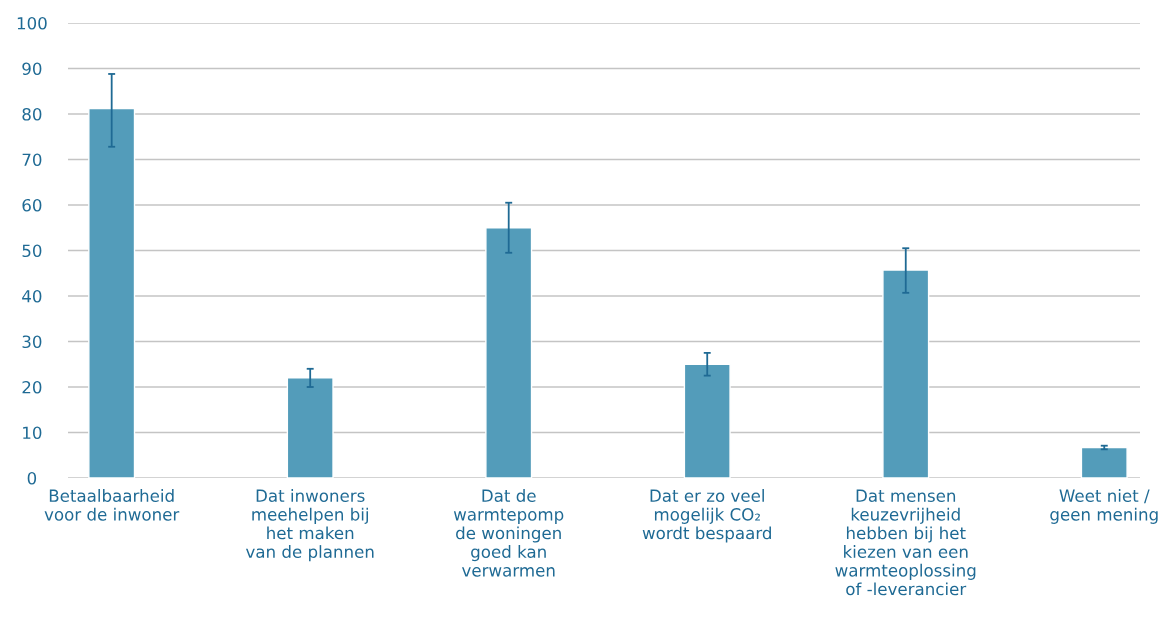 The height and width of the screenshot is (639, 1169). I want to click on y-tick-label: 100, so click(32, 23).